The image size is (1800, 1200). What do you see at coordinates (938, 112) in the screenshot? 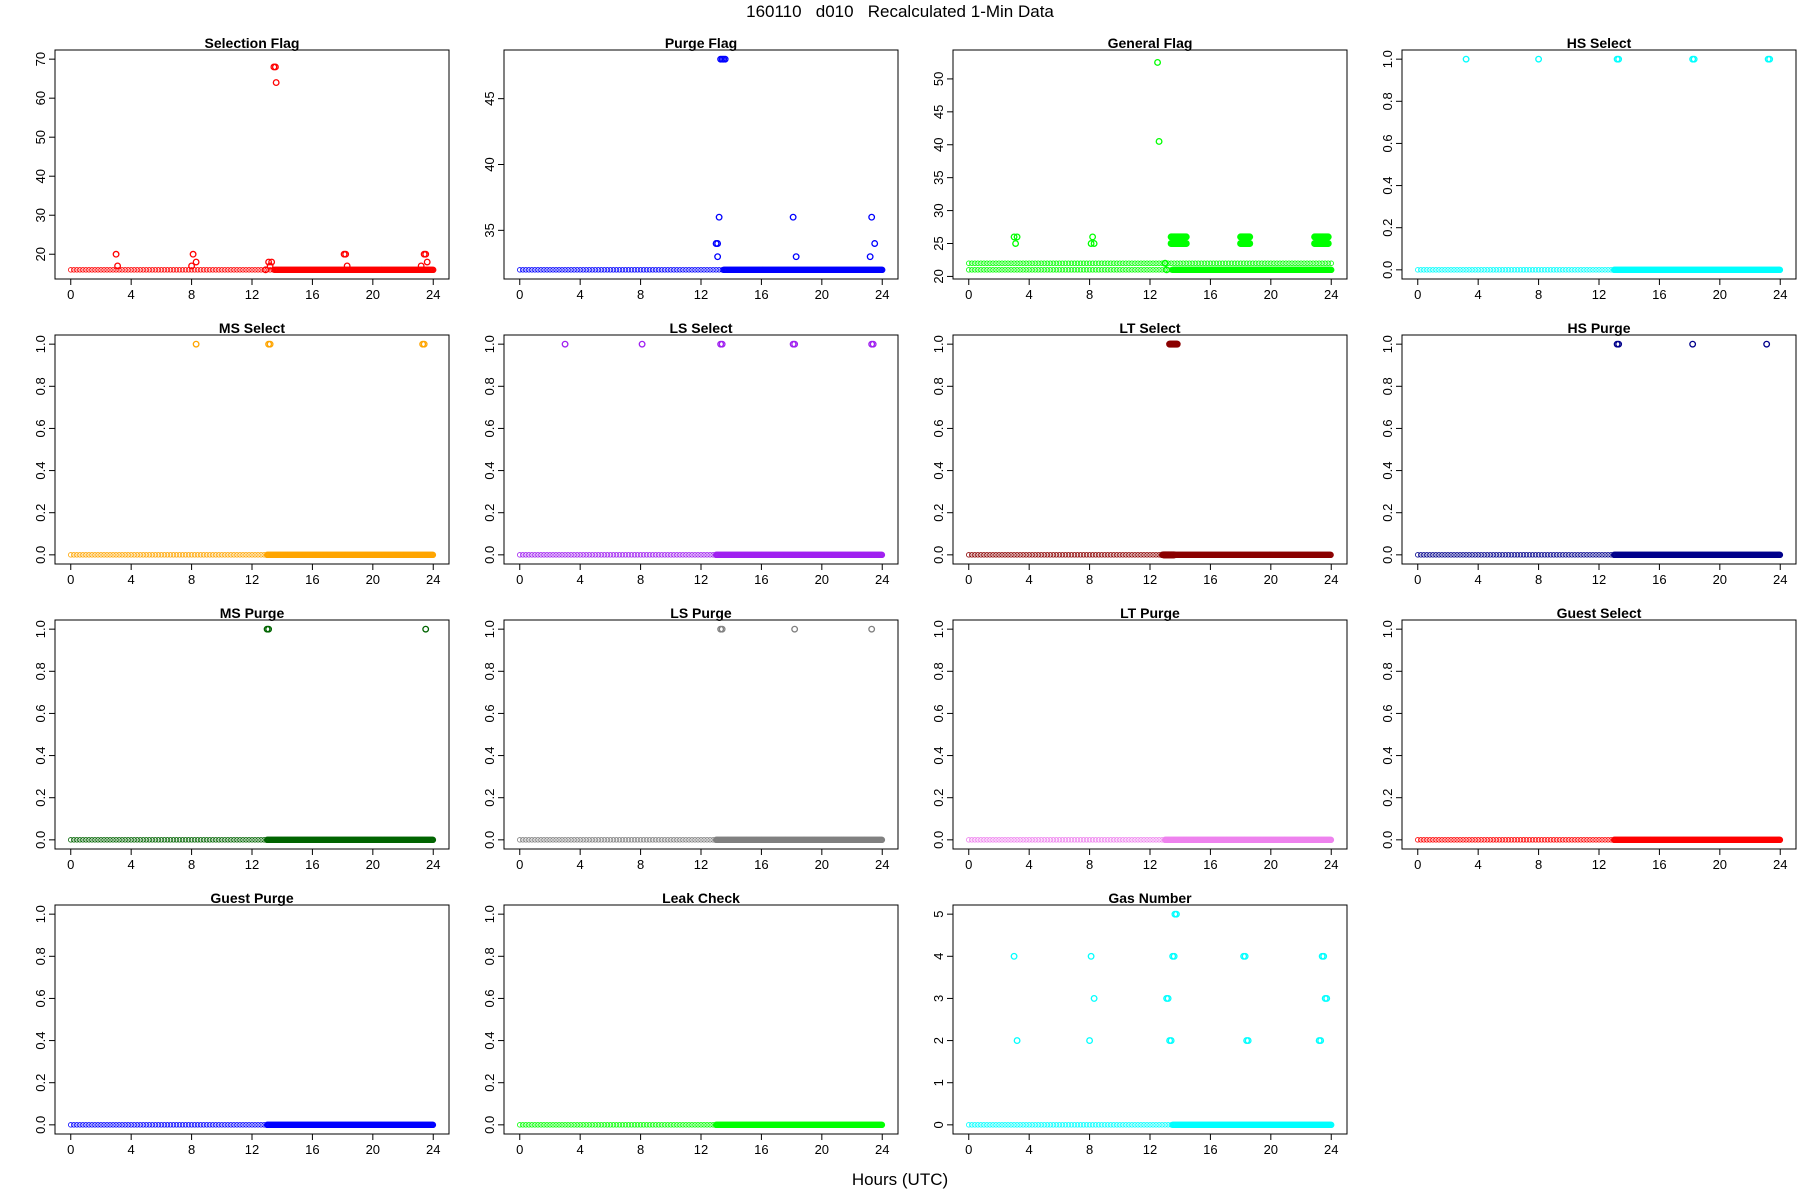
I see `y-tick-label: 45` at bounding box center [938, 112].